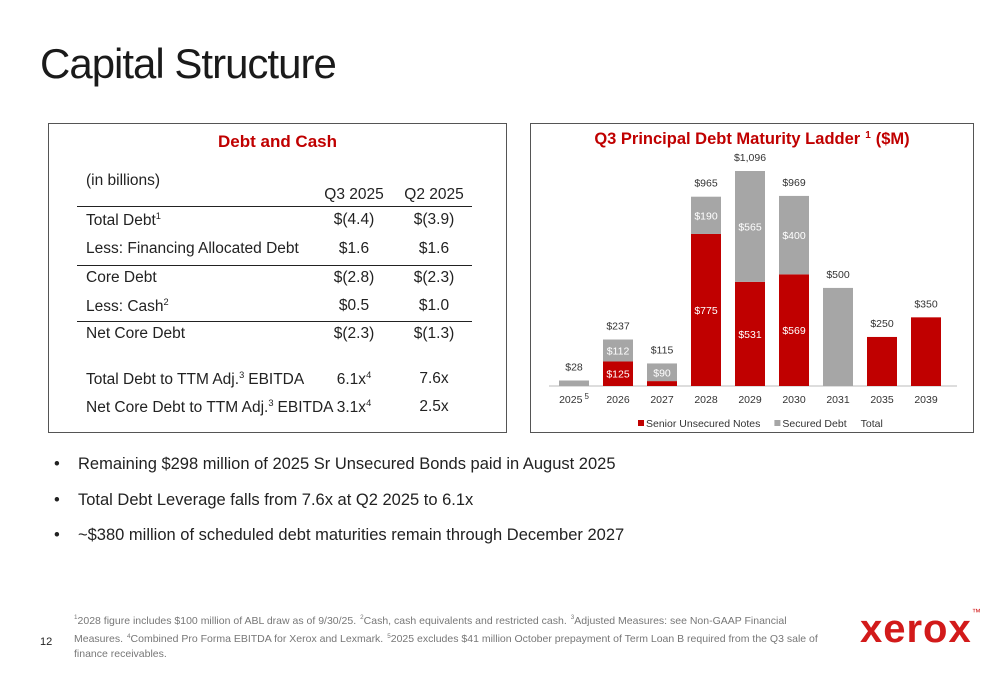 Image resolution: width=1000 pixels, height=685 pixels. Describe the element at coordinates (354, 194) in the screenshot. I see `column-header: Q3 2025` at that location.